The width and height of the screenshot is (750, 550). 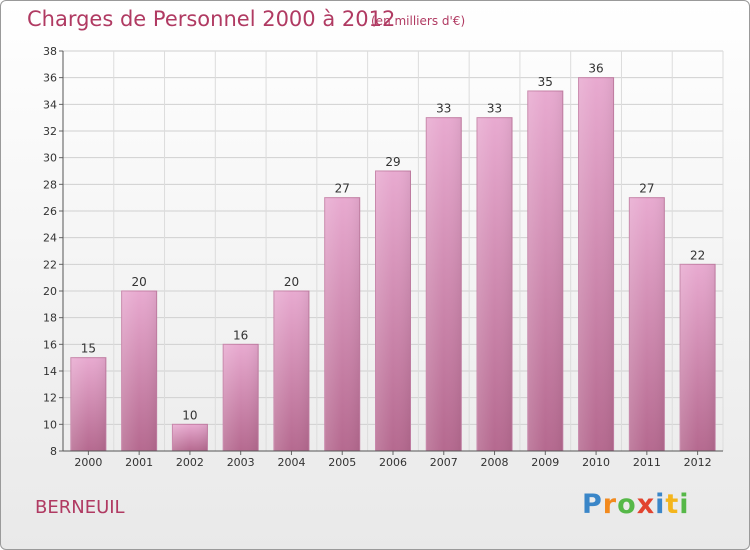 I want to click on chart-title: Charges de Personnel 2000 à 2012, so click(x=211, y=19).